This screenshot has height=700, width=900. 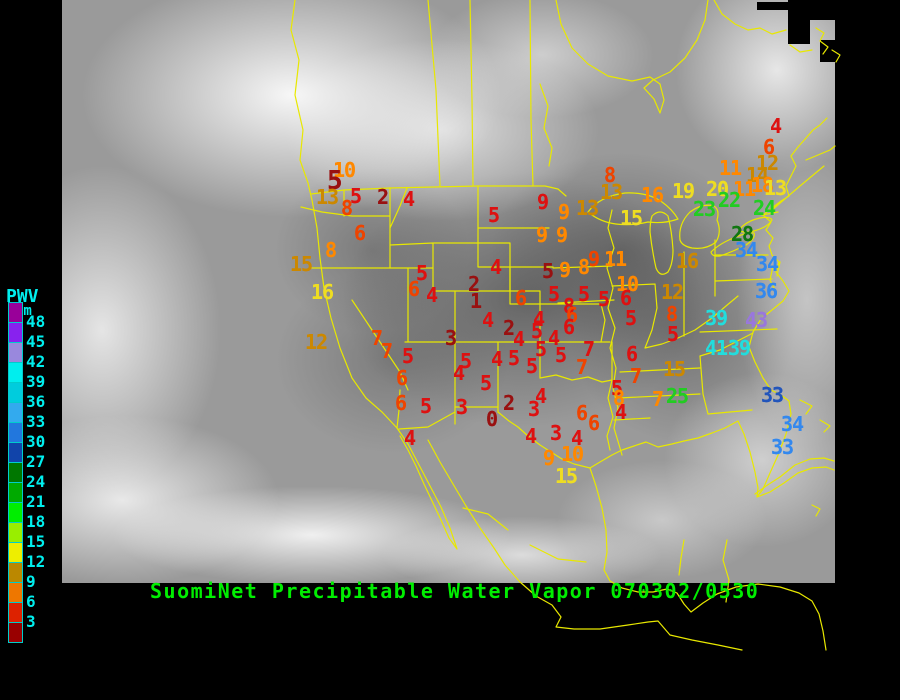 What do you see at coordinates (36, 501) in the screenshot?
I see `legend-label: 21` at bounding box center [36, 501].